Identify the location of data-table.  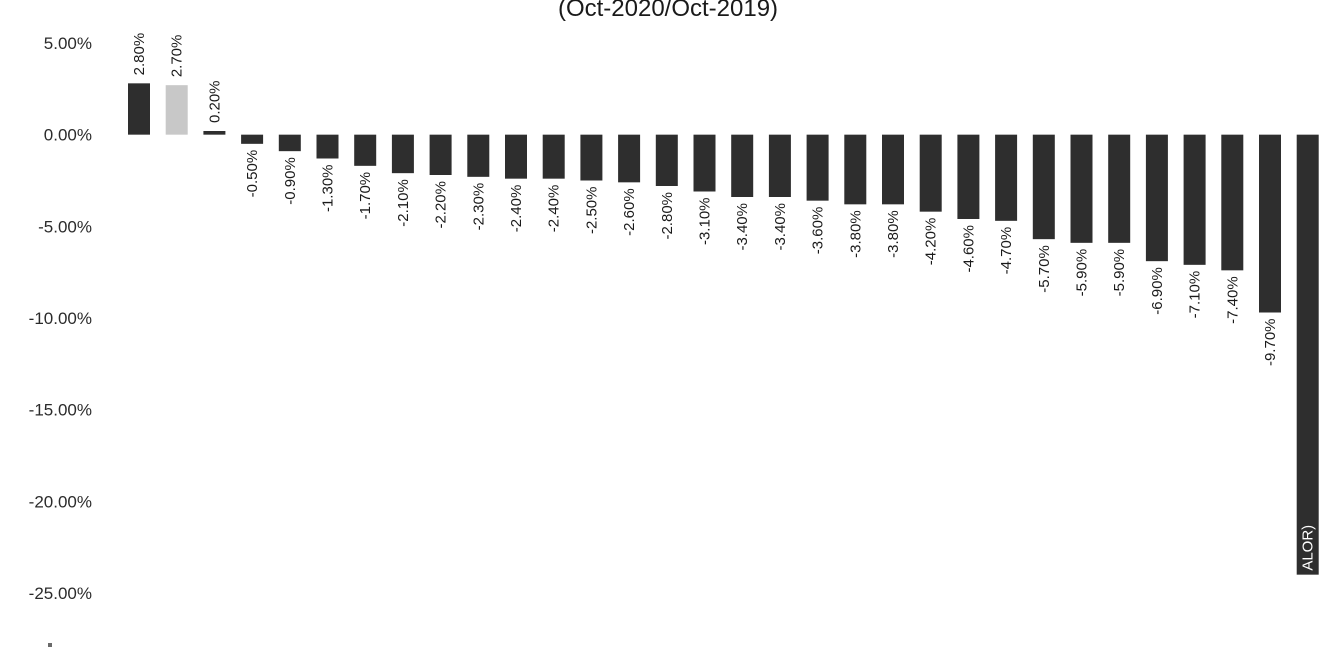
(50, 645).